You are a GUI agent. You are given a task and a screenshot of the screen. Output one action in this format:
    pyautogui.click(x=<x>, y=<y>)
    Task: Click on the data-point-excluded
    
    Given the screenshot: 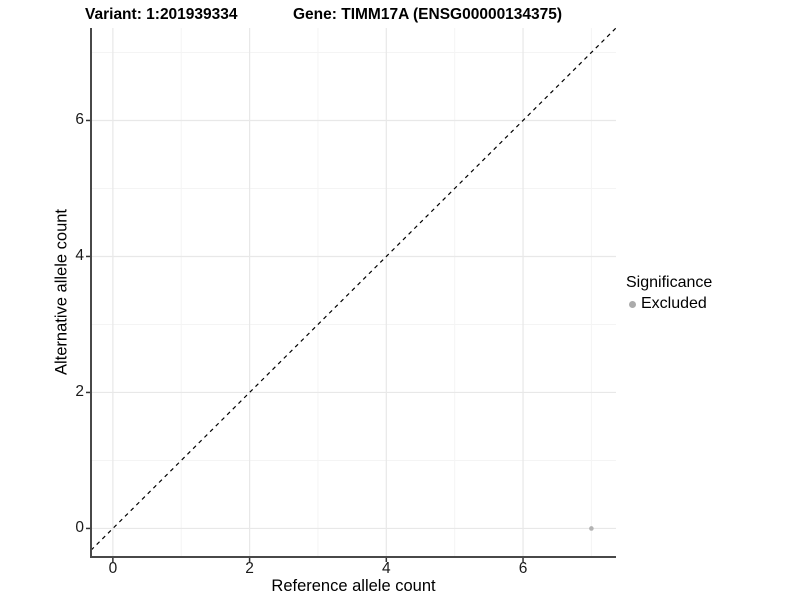 What is the action you would take?
    pyautogui.click(x=591, y=528)
    